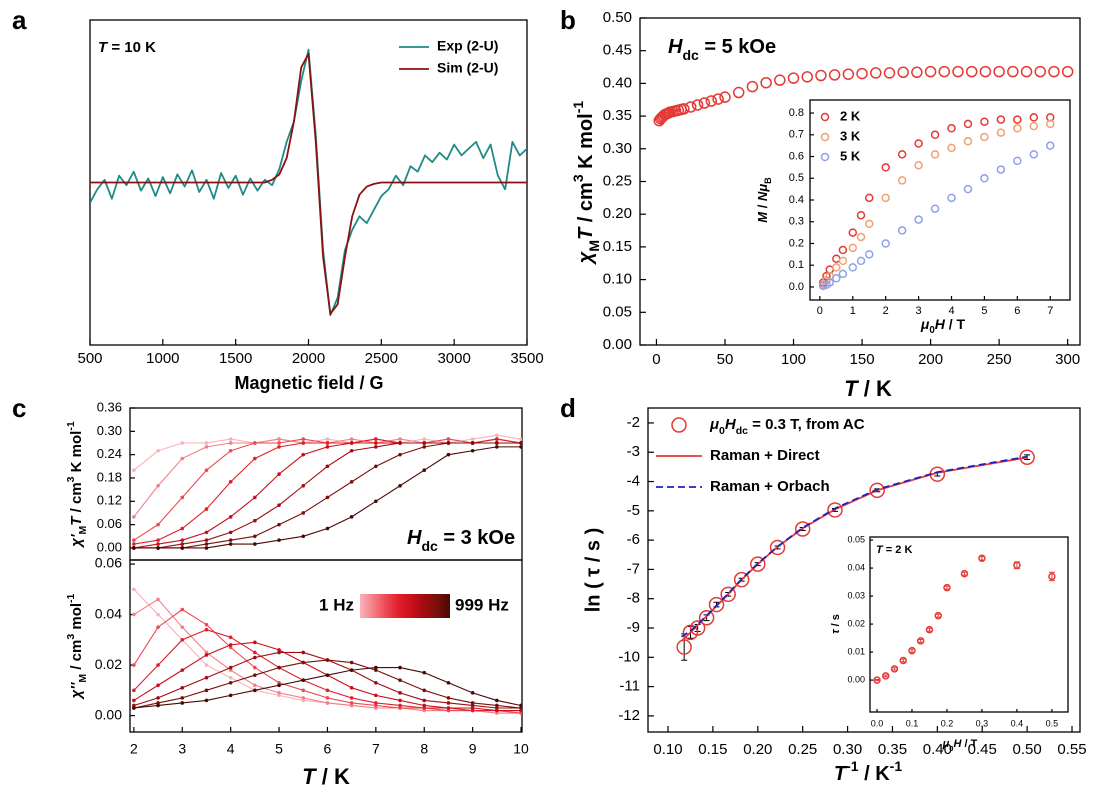 The image size is (1097, 798). I want to click on x-tick-label: 0, so click(656, 359).